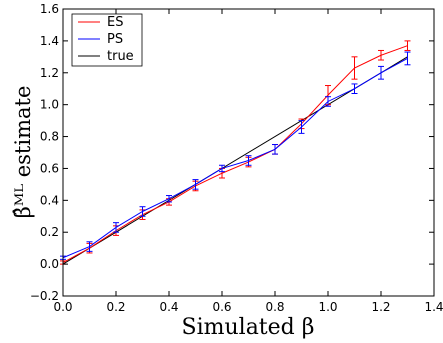 The image size is (443, 343). What do you see at coordinates (49, 105) in the screenshot?
I see `y-tick-label: 1.0` at bounding box center [49, 105].